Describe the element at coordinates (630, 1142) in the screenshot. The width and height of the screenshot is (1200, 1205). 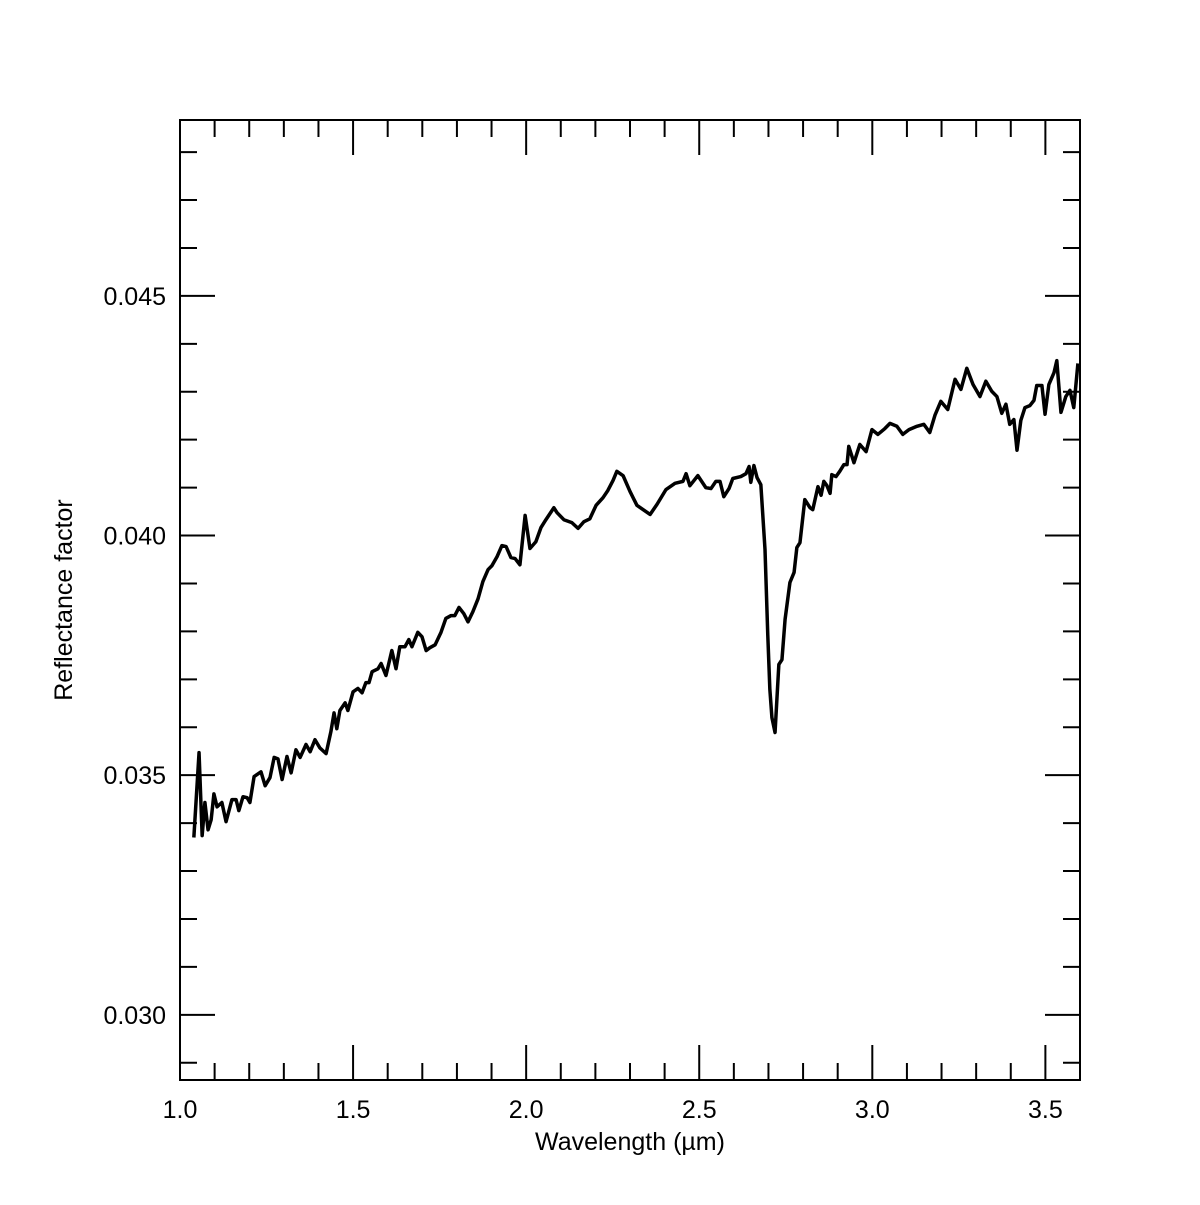
I see `x-axis-label: Wavelength (µm)` at that location.